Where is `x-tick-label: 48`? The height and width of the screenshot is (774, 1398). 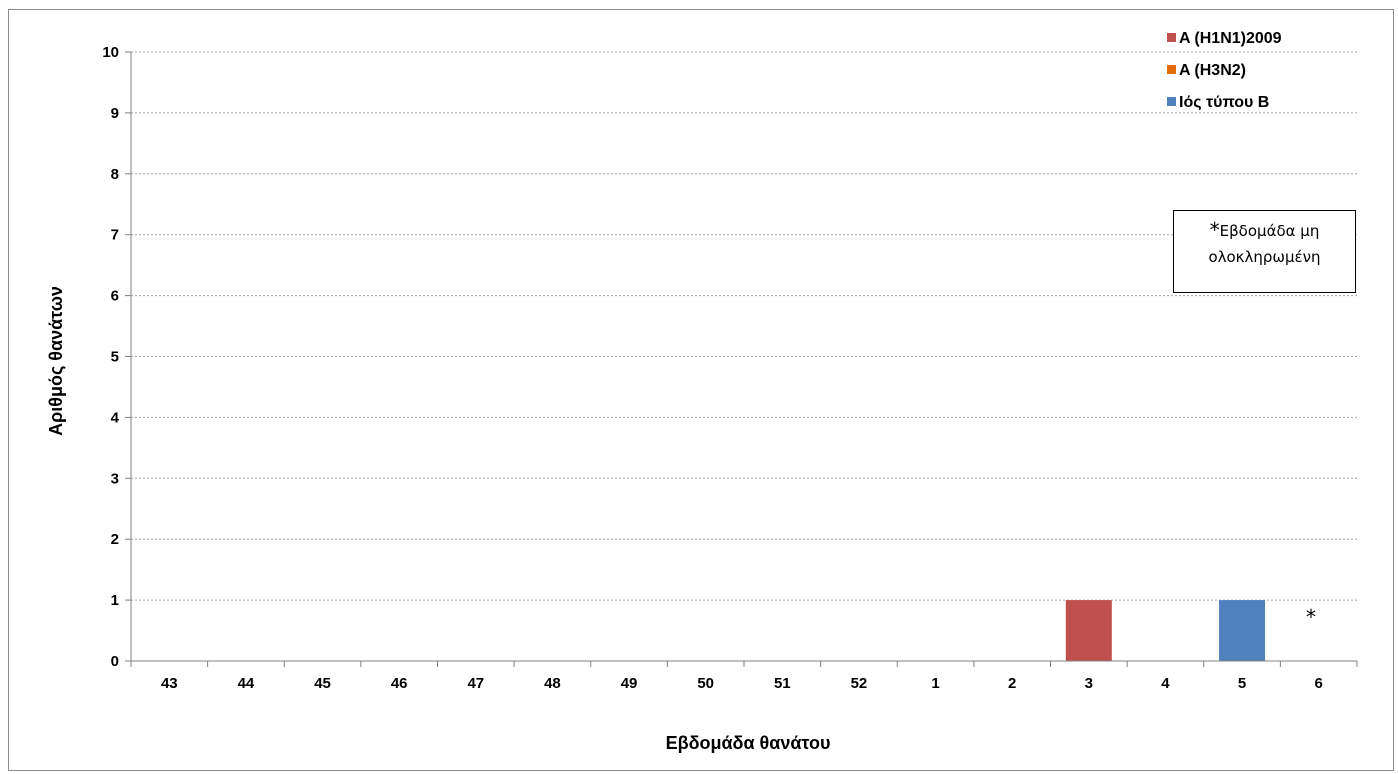
x-tick-label: 48 is located at coordinates (552, 683).